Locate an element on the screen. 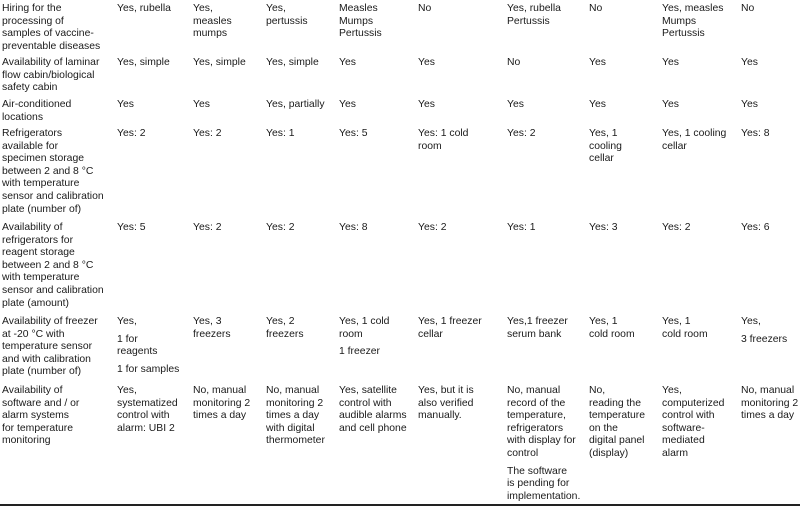 The height and width of the screenshot is (508, 800). table-cell: Yes, rubella Pertussis is located at coordinates (534, 18).